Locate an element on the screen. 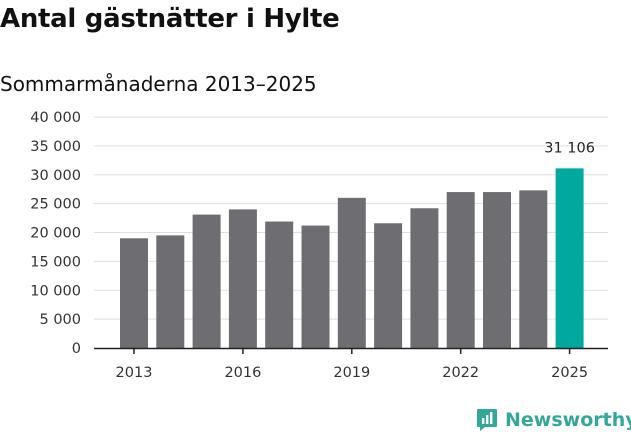 The image size is (631, 439). bar-2018 is located at coordinates (315, 286).